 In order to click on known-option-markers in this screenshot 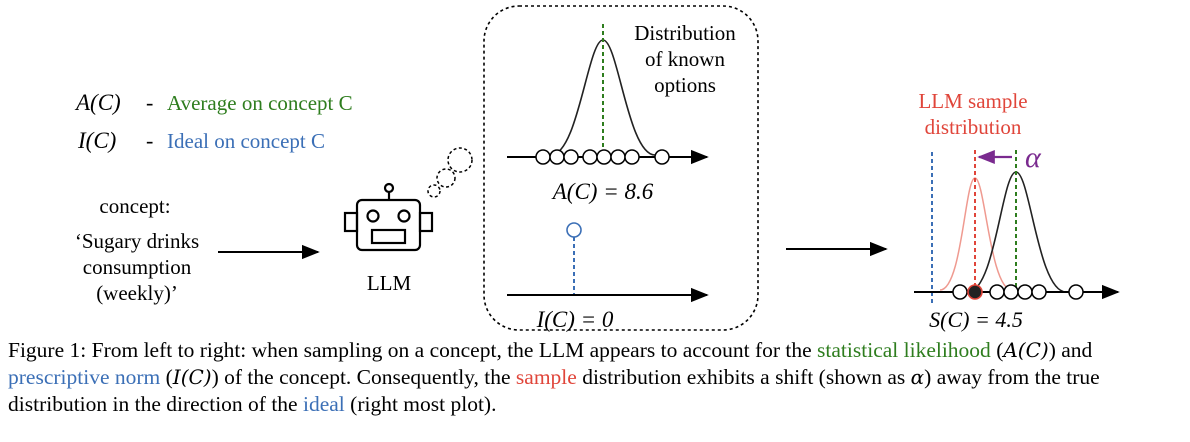, I will do `click(602, 157)`.